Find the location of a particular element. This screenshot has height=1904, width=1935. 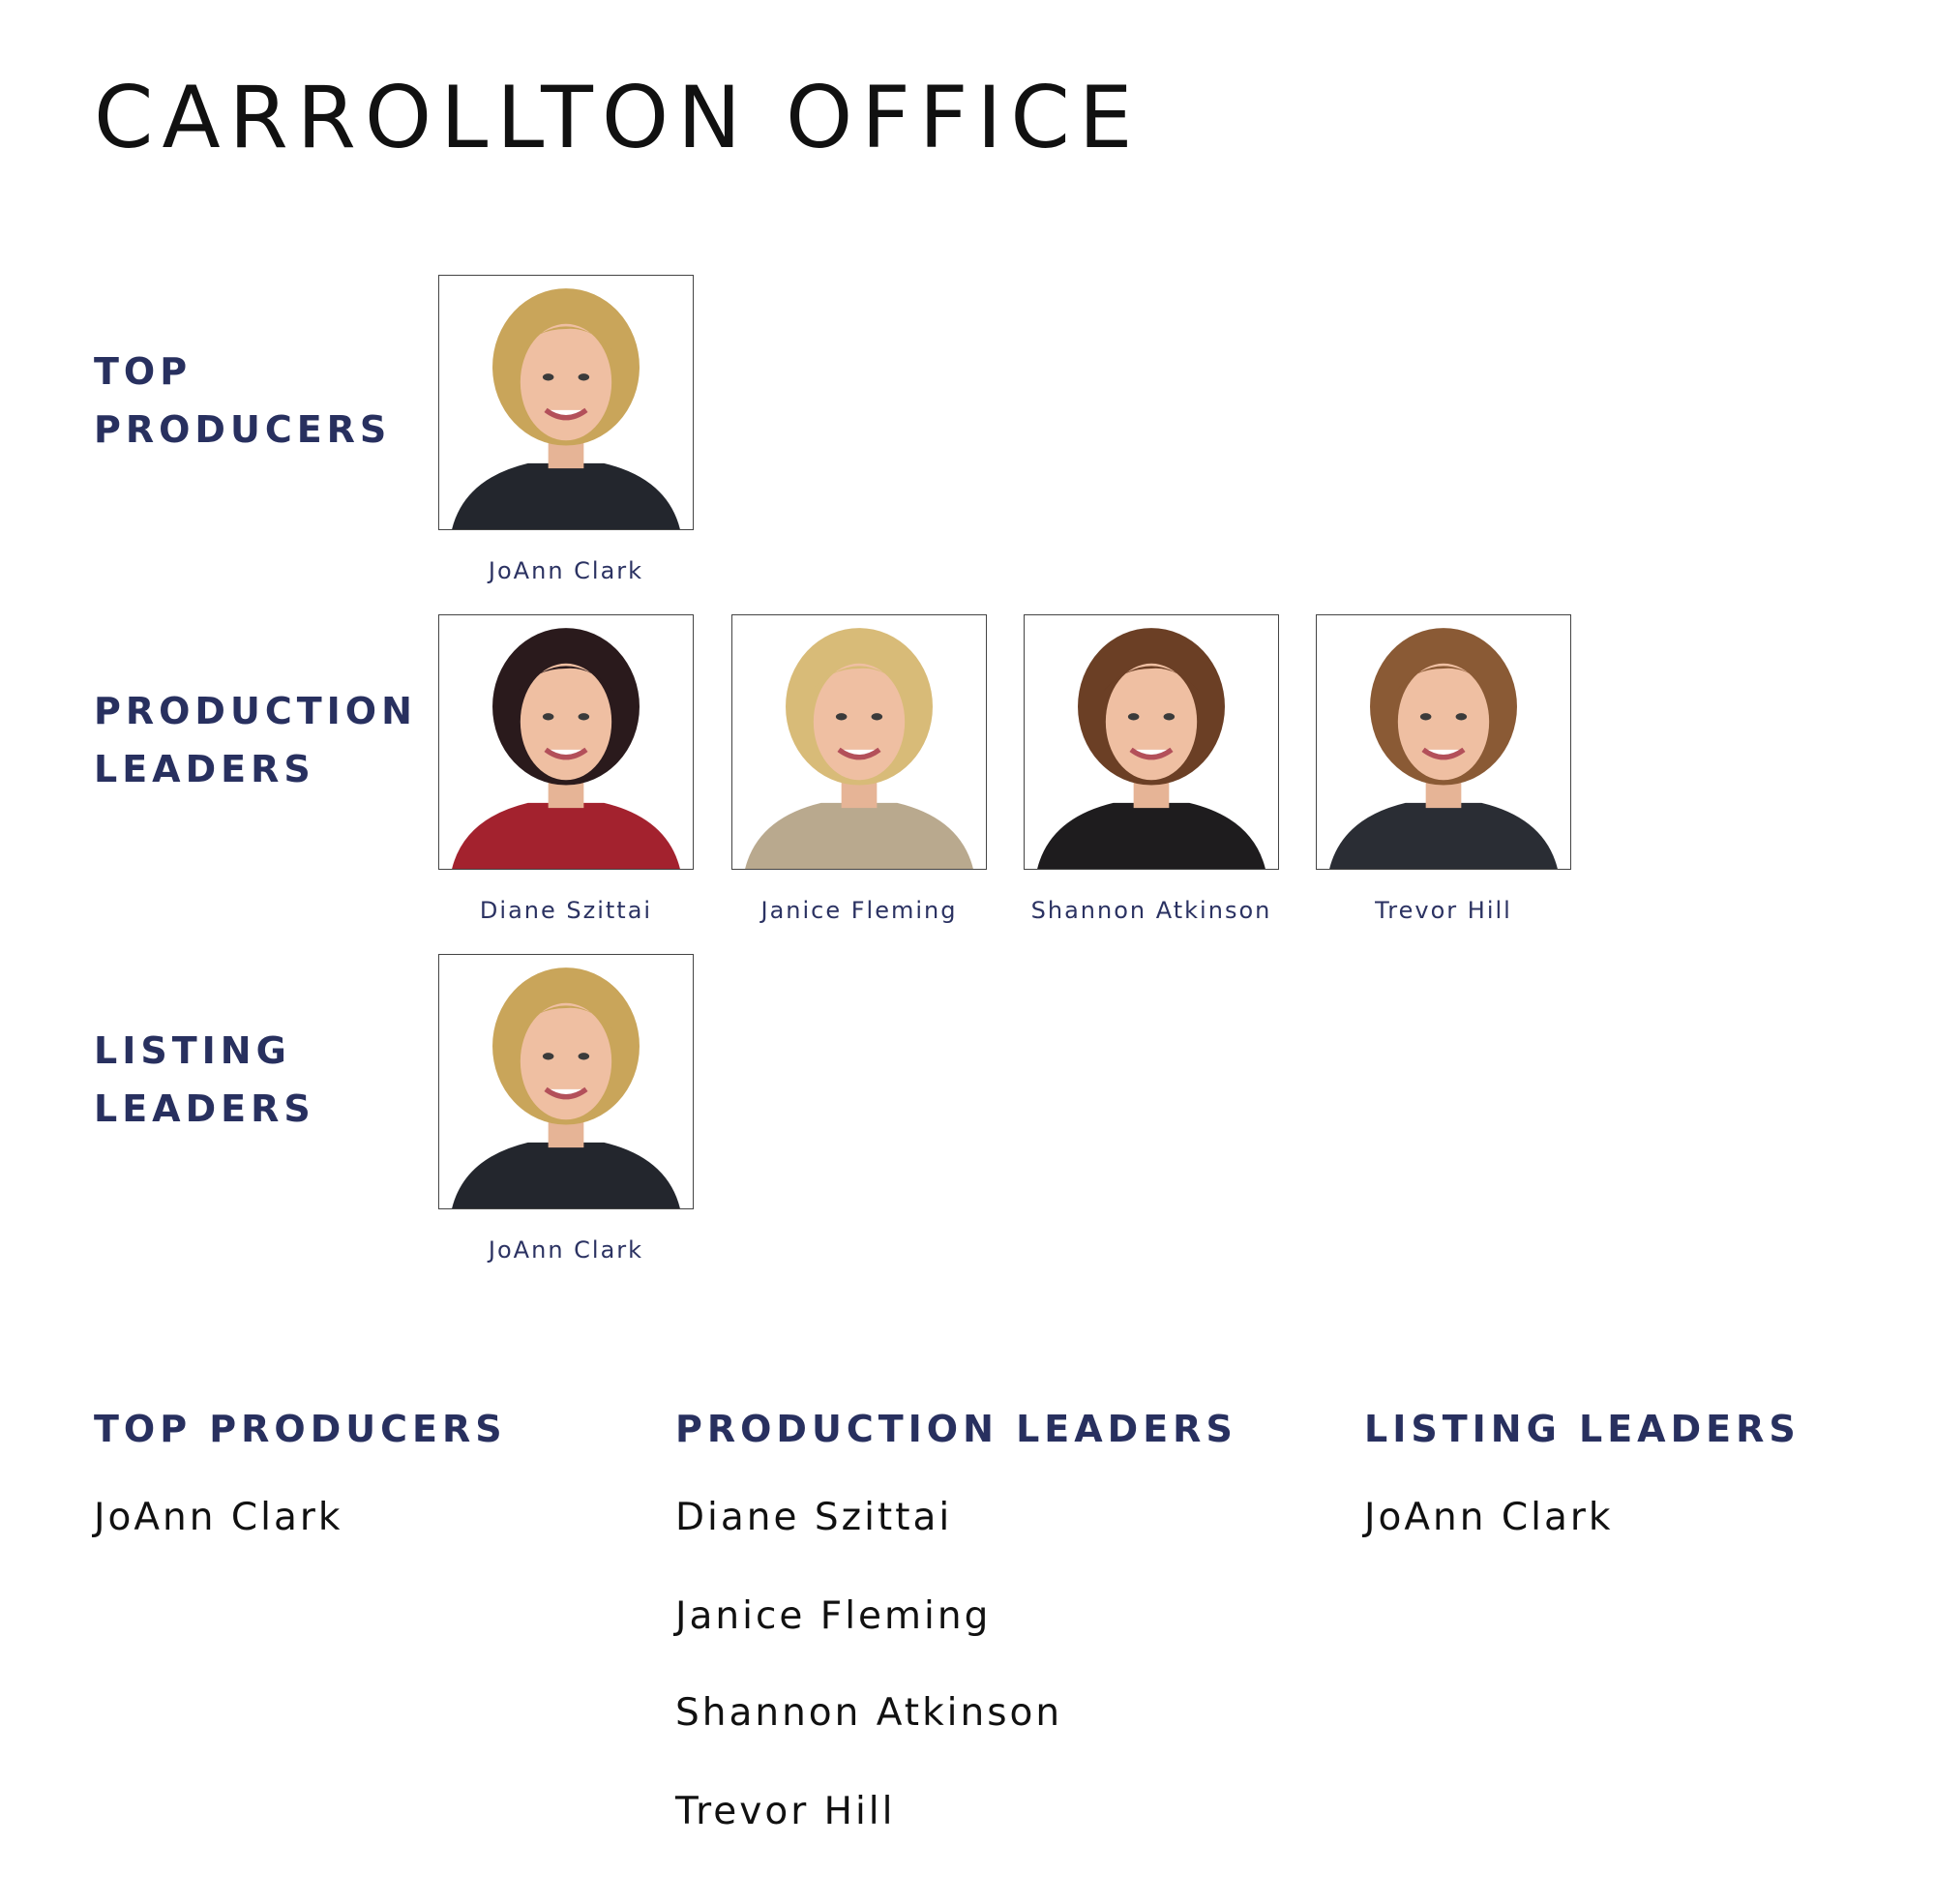

section-label-line1: PRODUCTION is located at coordinates (255, 711).